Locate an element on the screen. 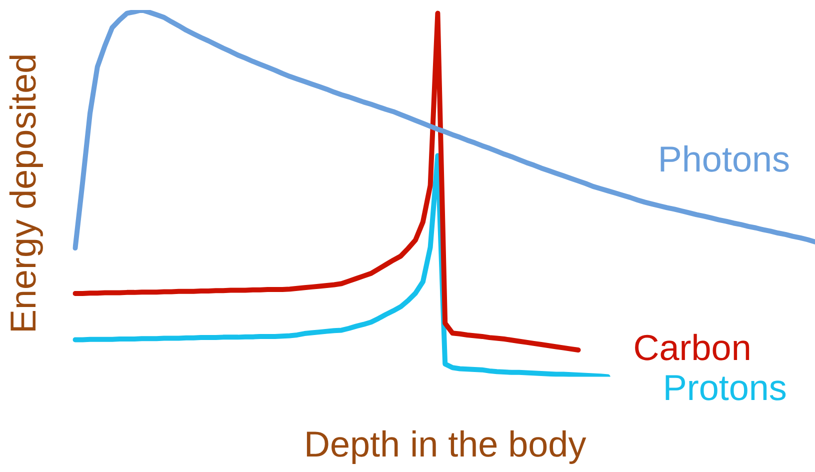 The width and height of the screenshot is (815, 472). x-axis-title: Depth in the body is located at coordinates (445, 443).